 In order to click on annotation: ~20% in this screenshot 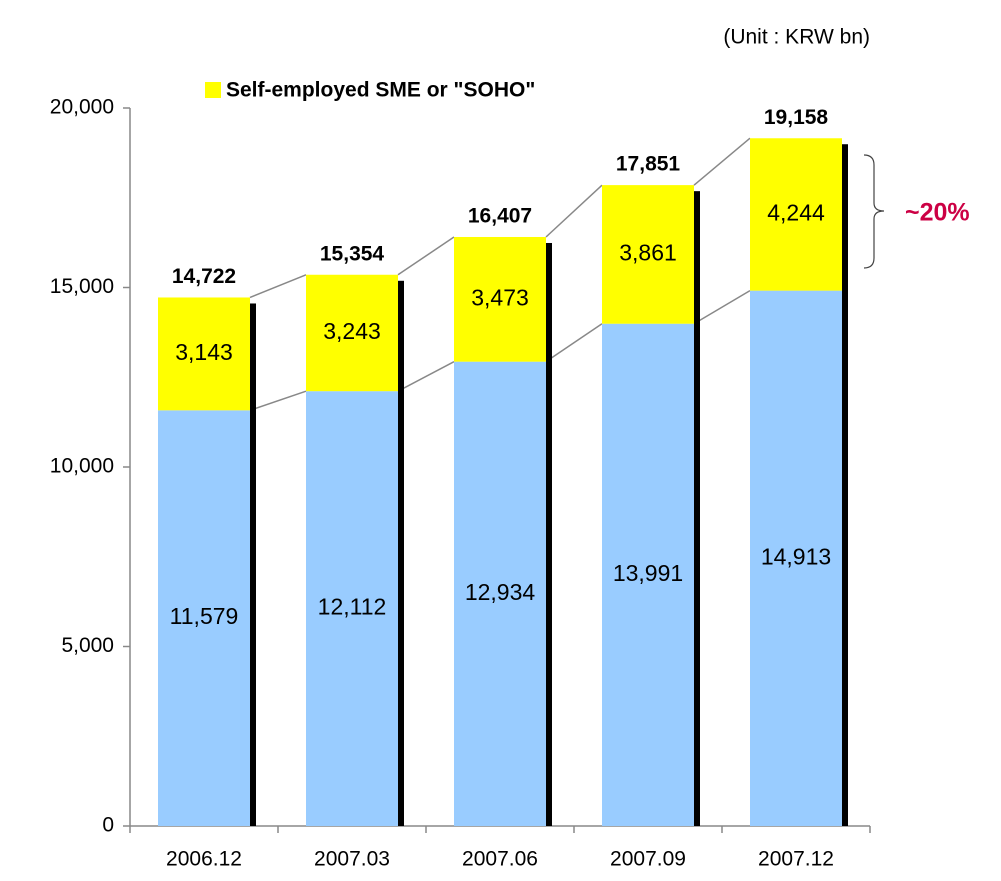, I will do `click(937, 213)`.